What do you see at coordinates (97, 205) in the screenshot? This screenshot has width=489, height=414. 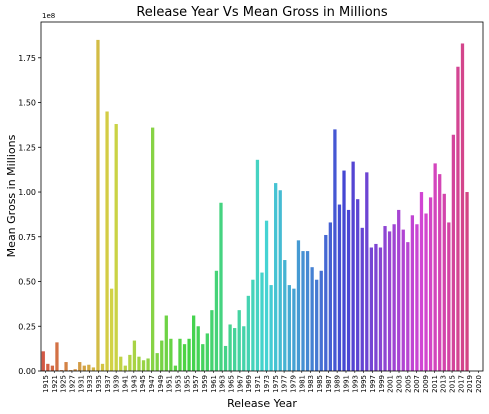 I see `bar-1936` at bounding box center [97, 205].